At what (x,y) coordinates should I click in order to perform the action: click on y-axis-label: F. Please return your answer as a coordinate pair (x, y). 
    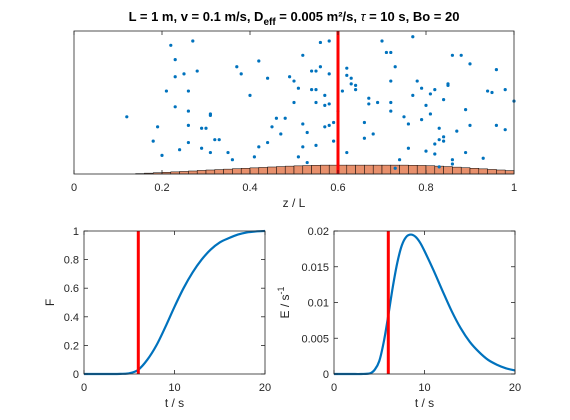
    Looking at the image, I should click on (50, 302).